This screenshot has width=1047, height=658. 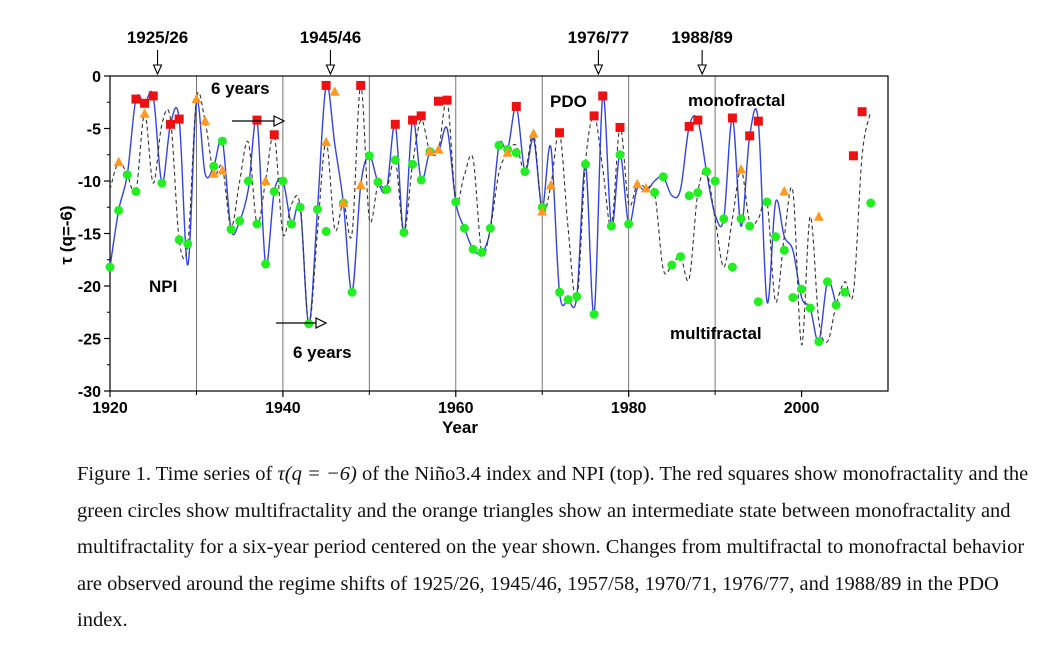 What do you see at coordinates (322, 352) in the screenshot?
I see `six-years-bottom-label: 6 years` at bounding box center [322, 352].